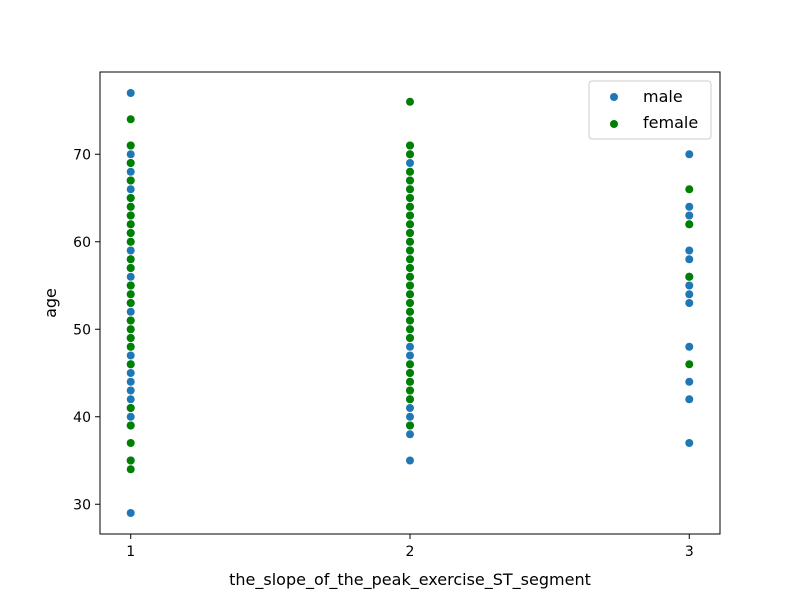  What do you see at coordinates (82, 330) in the screenshot?
I see `y-tick-label-50: 50` at bounding box center [82, 330].